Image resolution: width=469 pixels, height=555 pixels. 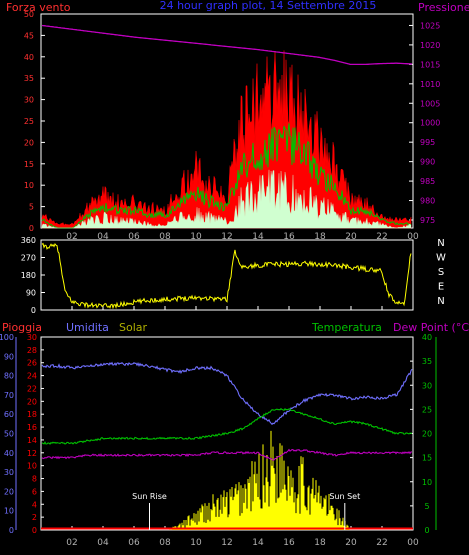 What do you see at coordinates (427, 409) in the screenshot?
I see `temp-ytick-label: 25` at bounding box center [427, 409].